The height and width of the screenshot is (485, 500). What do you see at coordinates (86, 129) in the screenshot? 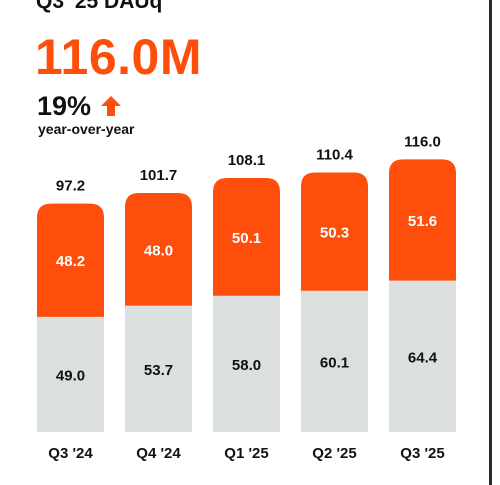
I see `growth-label: year-over-year` at bounding box center [86, 129].